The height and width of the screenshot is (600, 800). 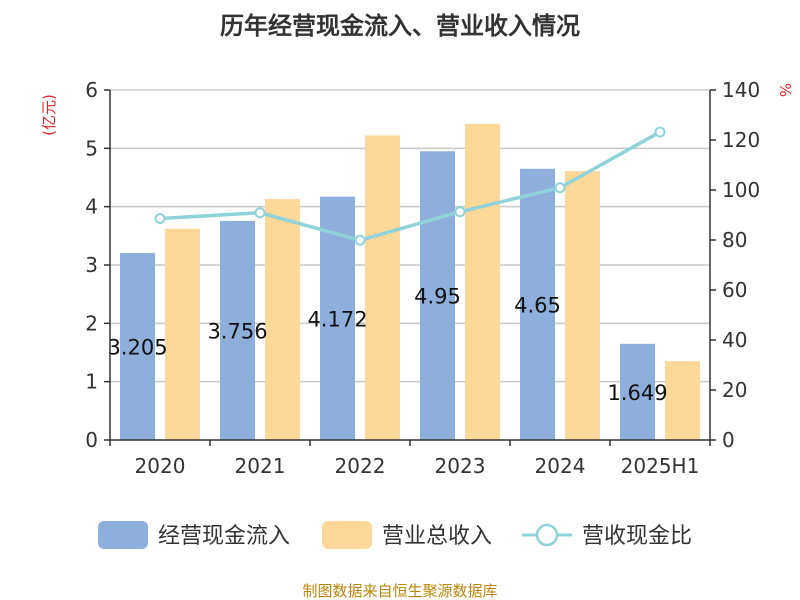 I want to click on legend: 经营现金流入 营业总收入 营收现金比, so click(x=395, y=535).